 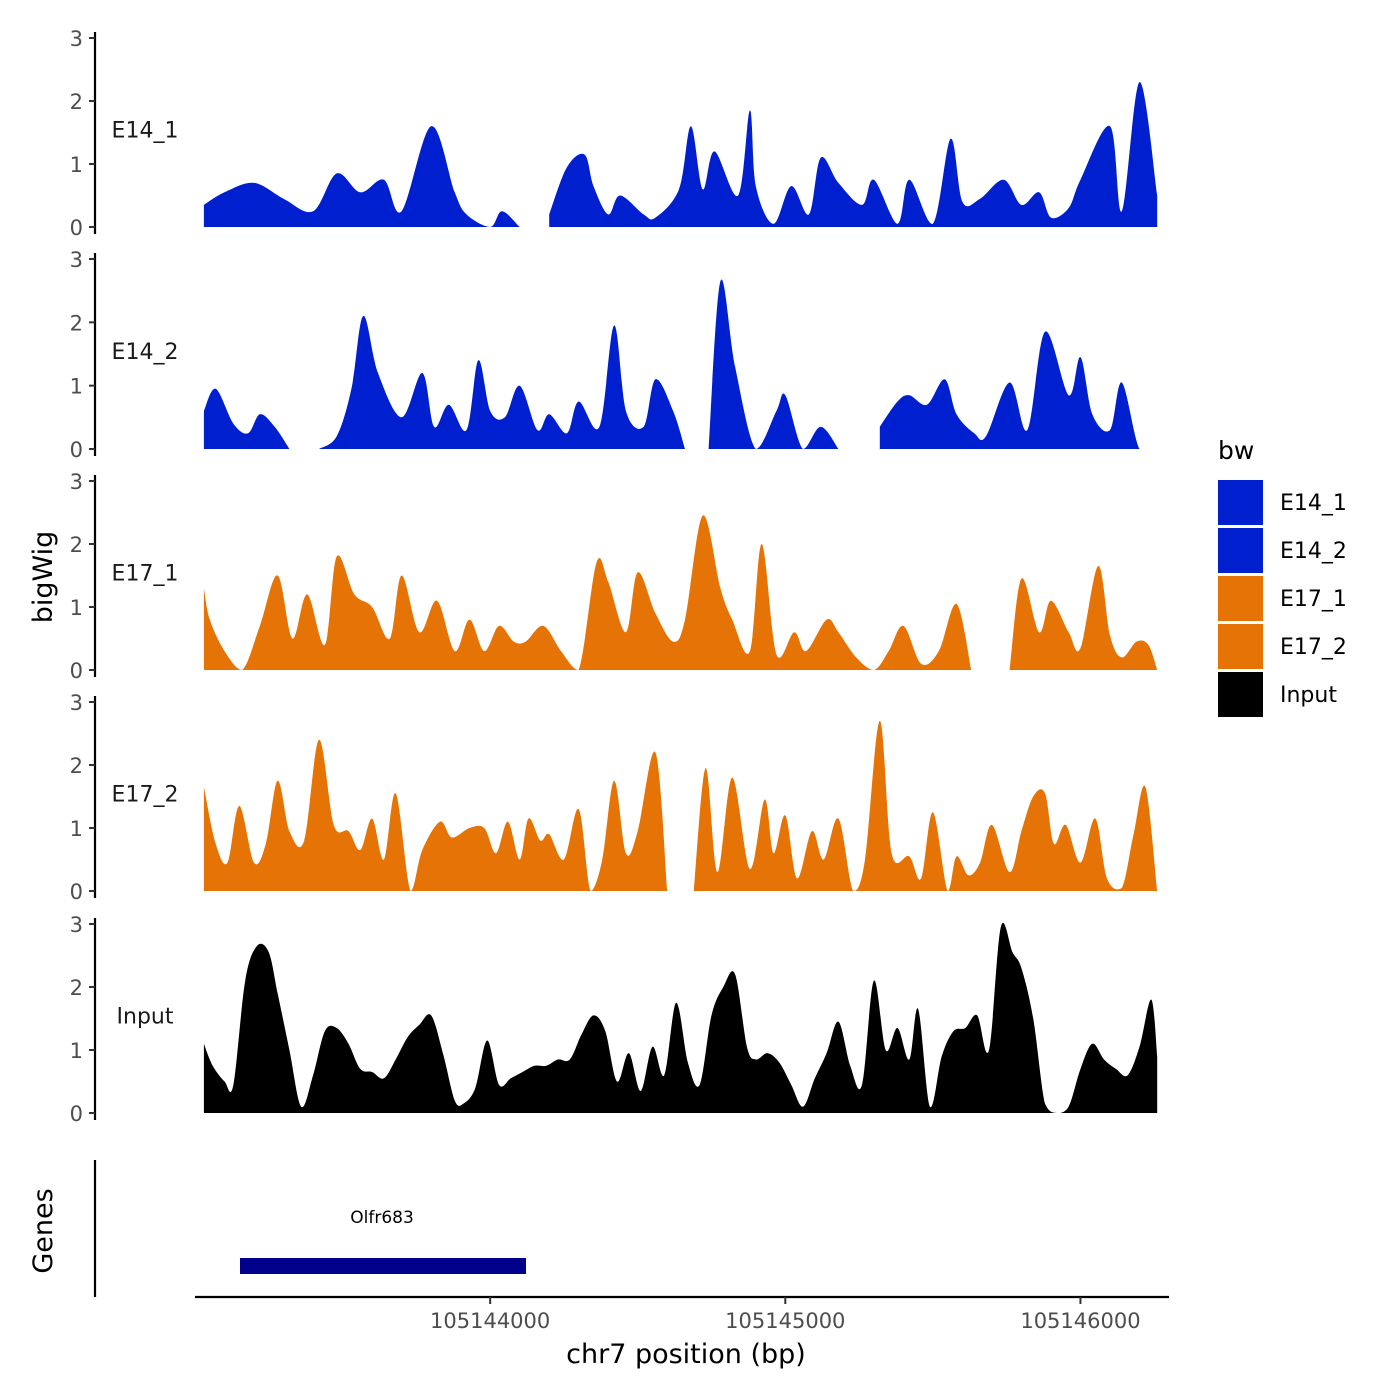 I want to click on genes-axis-title: Genes, so click(x=43, y=1230).